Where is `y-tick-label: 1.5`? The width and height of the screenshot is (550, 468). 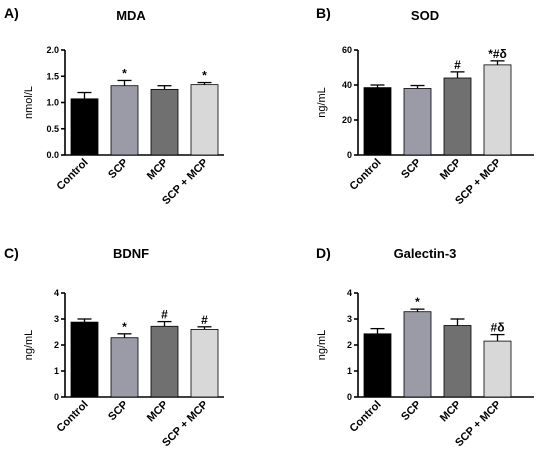
y-tick-label: 1.5 is located at coordinates (52, 76).